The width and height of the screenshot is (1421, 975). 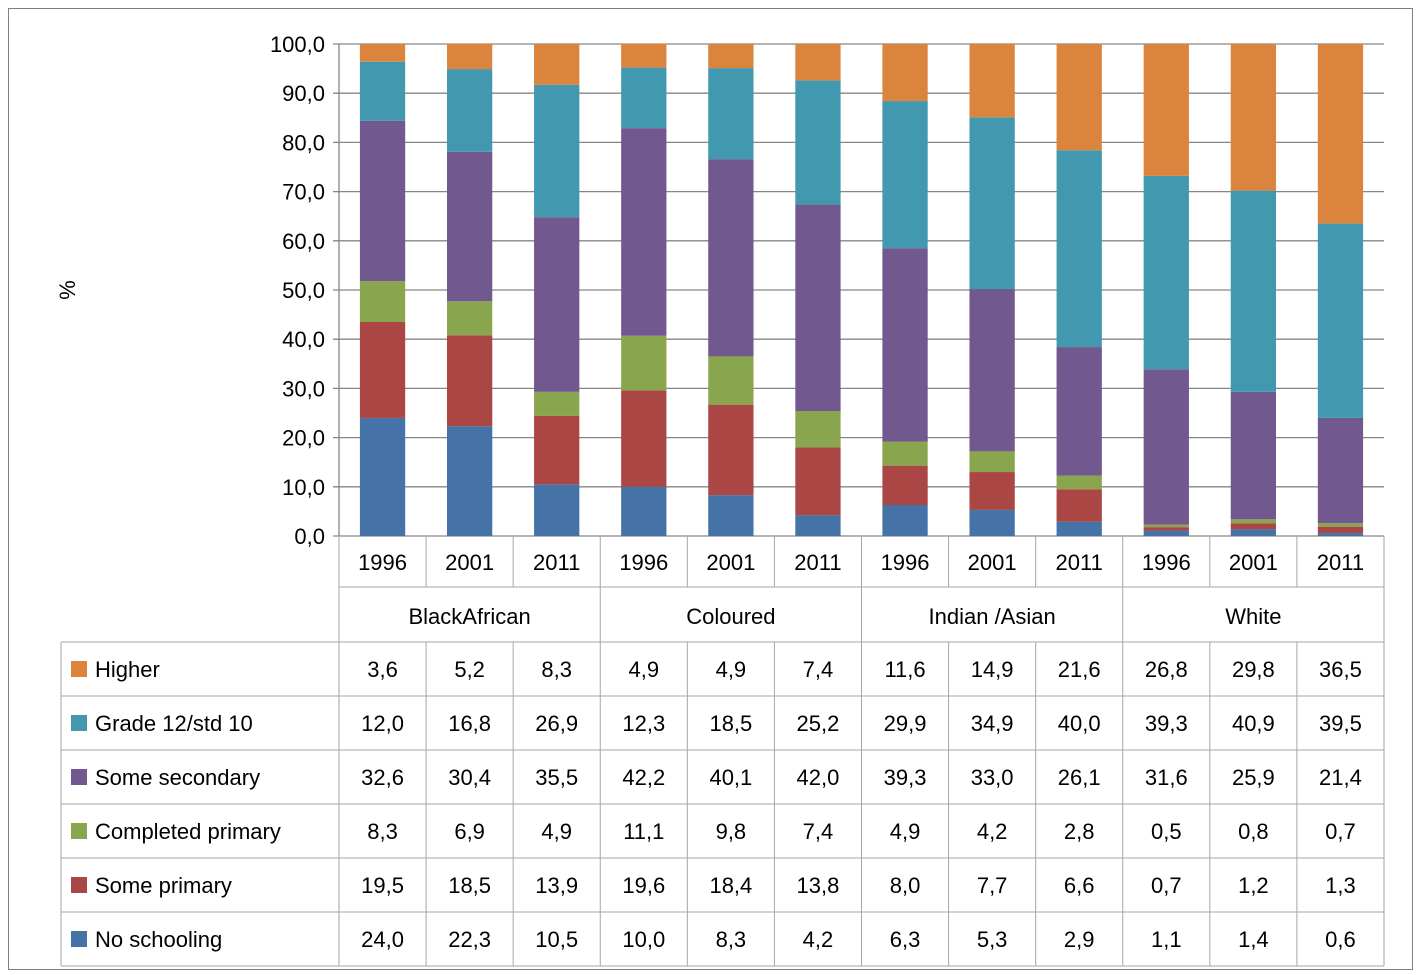 I want to click on data-label: 19,5, so click(x=382, y=885).